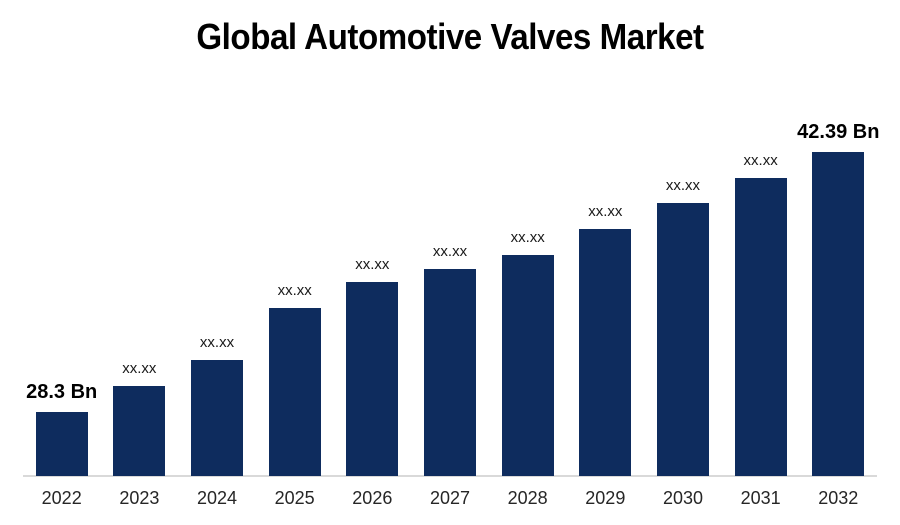  What do you see at coordinates (450, 476) in the screenshot?
I see `x-axis-line` at bounding box center [450, 476].